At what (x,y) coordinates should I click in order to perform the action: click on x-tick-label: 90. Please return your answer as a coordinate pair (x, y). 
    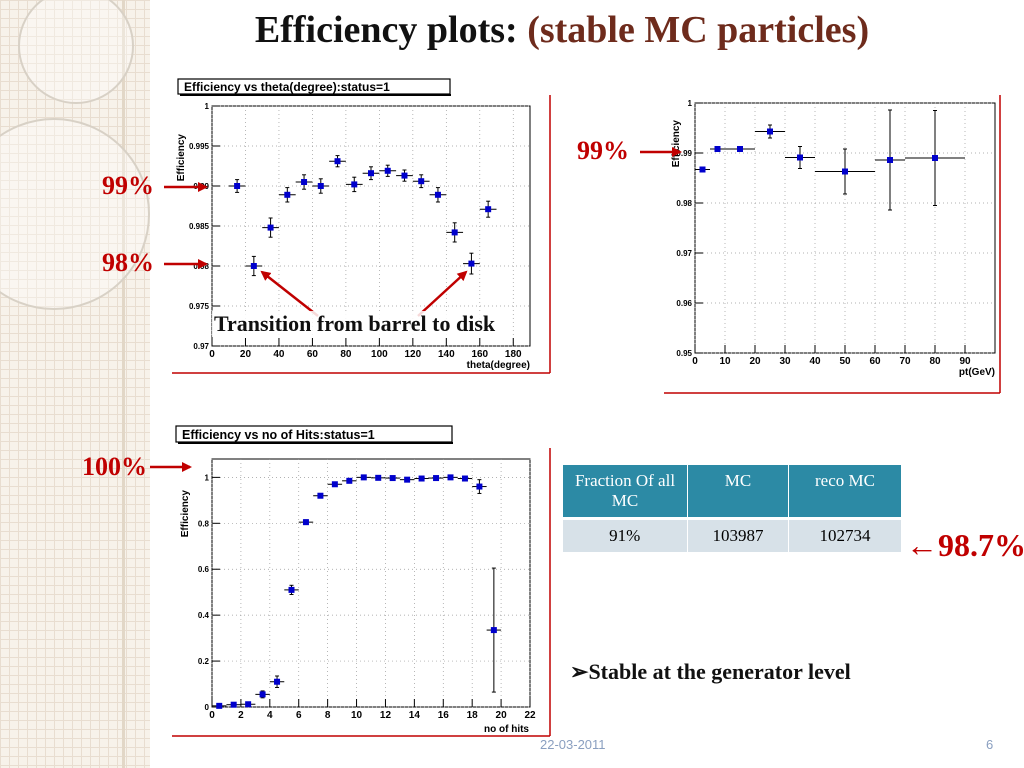
    Looking at the image, I should click on (965, 361).